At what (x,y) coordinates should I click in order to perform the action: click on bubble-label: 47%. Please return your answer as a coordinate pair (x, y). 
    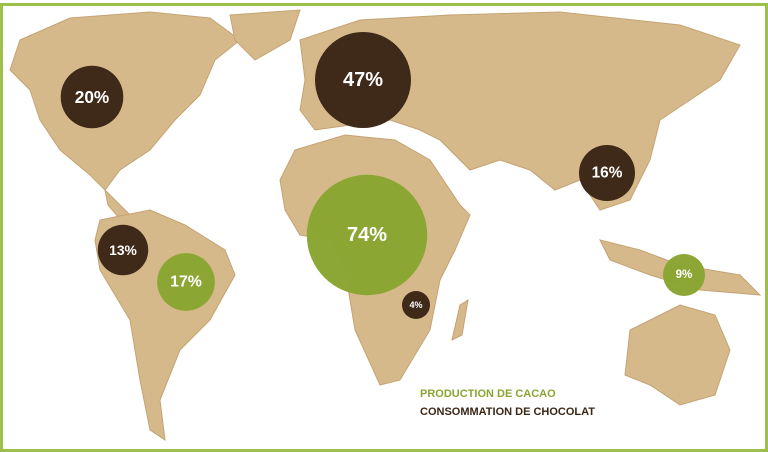
    Looking at the image, I should click on (363, 80).